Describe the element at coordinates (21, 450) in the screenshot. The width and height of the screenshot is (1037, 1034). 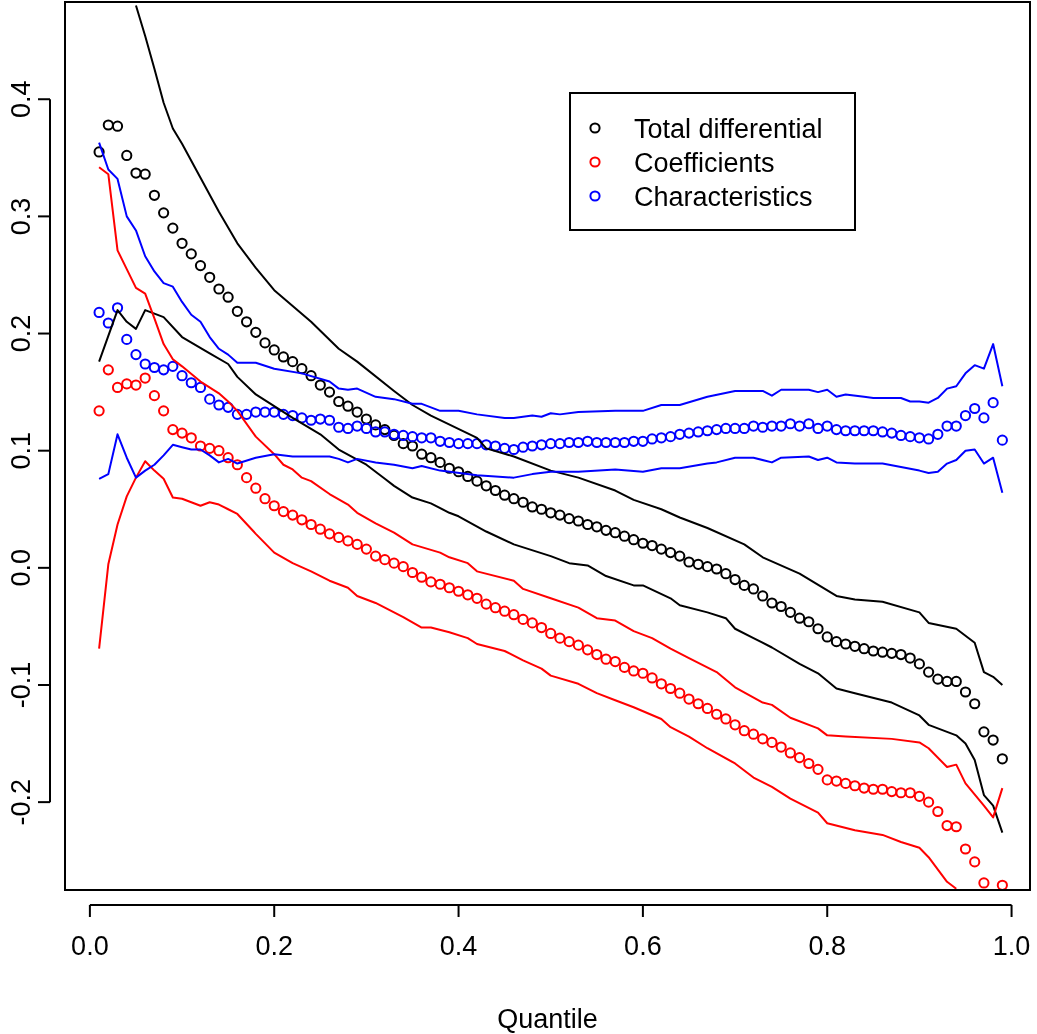
I see `y-tick-label: 0.1` at that location.